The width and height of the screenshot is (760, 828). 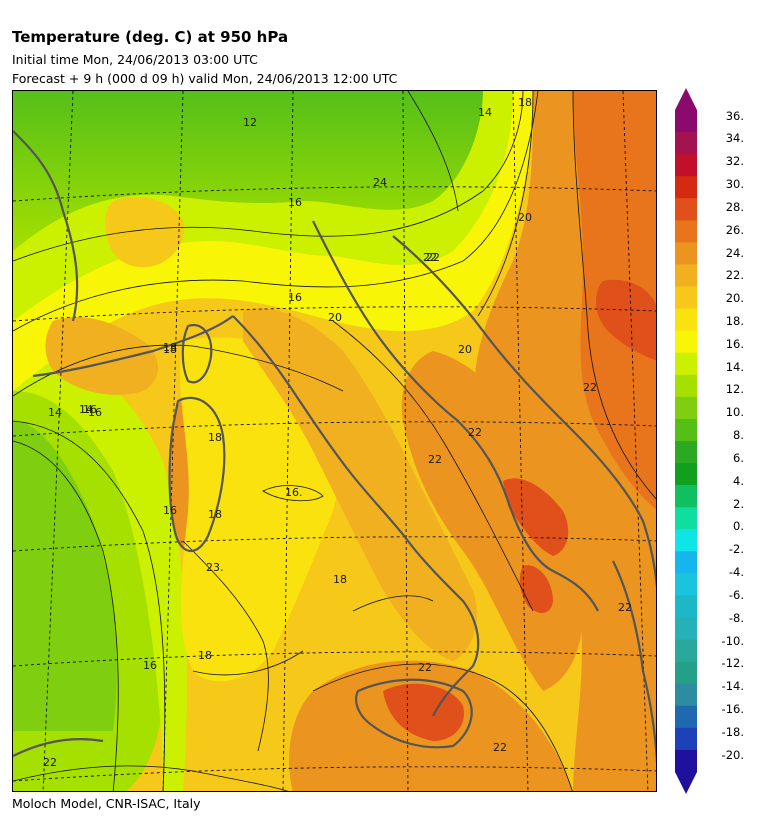 What do you see at coordinates (58, 747) in the screenshot?
I see `coastline-malta-tunisia` at bounding box center [58, 747].